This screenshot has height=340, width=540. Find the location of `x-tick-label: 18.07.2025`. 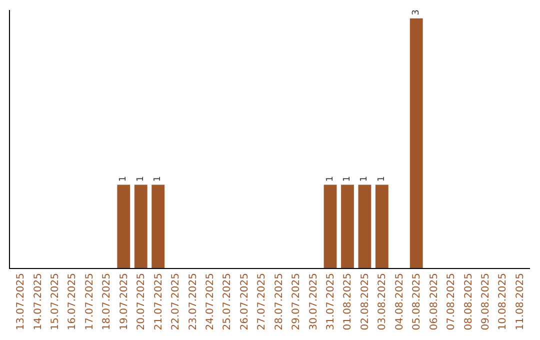

x-tick-label: 18.07.2025 is located at coordinates (107, 301).